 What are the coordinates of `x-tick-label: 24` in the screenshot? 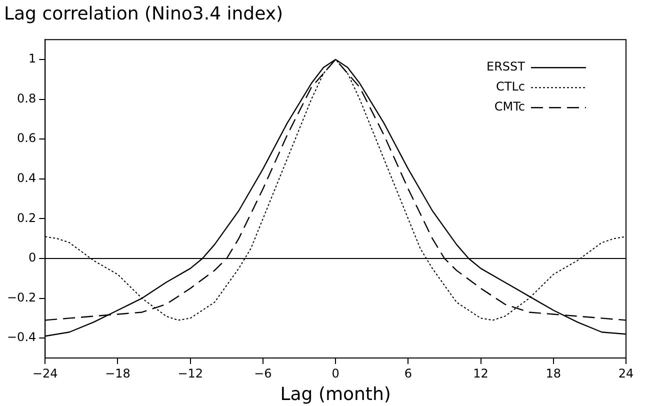 It's located at (626, 373).